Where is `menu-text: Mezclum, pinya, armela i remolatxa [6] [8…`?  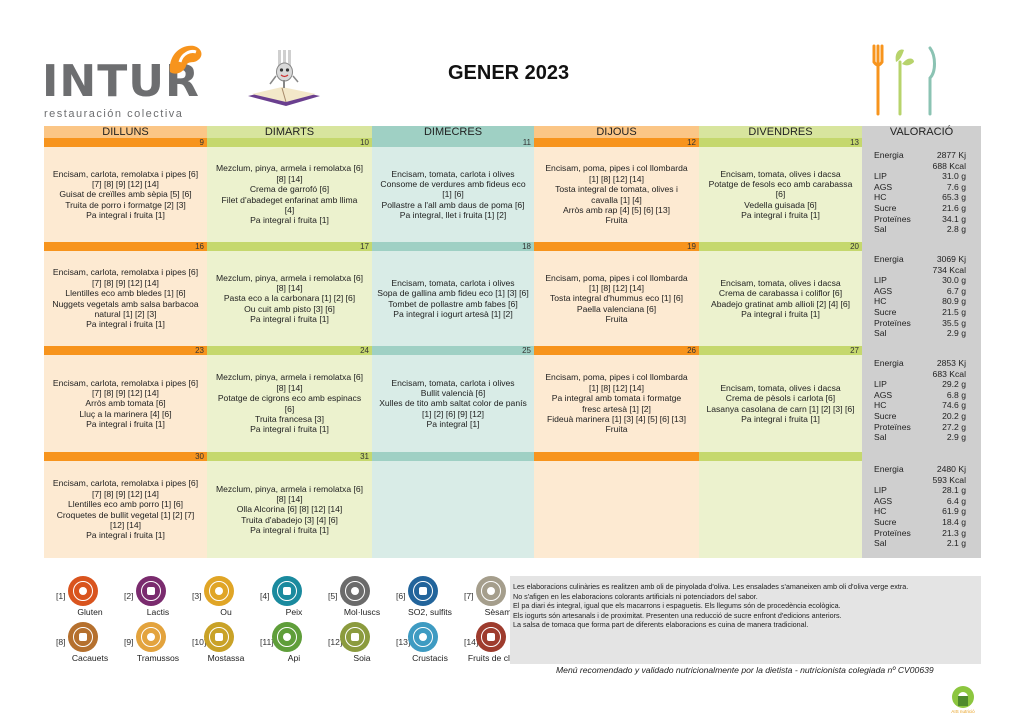 menu-text: Mezclum, pinya, armela i remolatxa [6] [8… is located at coordinates (289, 403).